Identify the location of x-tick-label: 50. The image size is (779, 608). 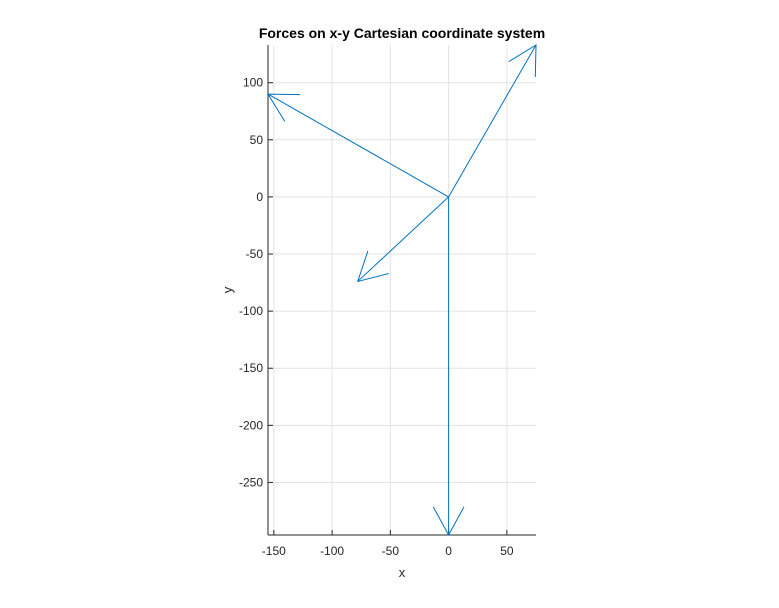
(507, 551).